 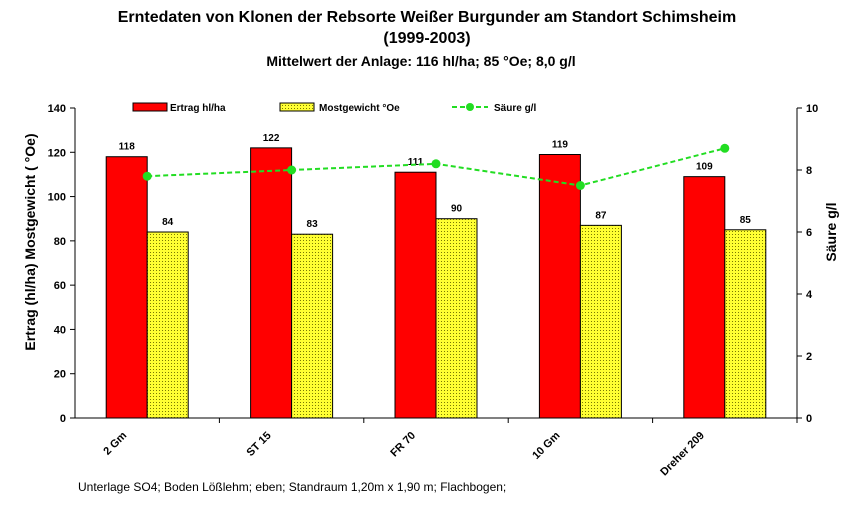 I want to click on legend: Ertrag hl/ha Mostgewicht °Oe Säure g/l, so click(x=334, y=108).